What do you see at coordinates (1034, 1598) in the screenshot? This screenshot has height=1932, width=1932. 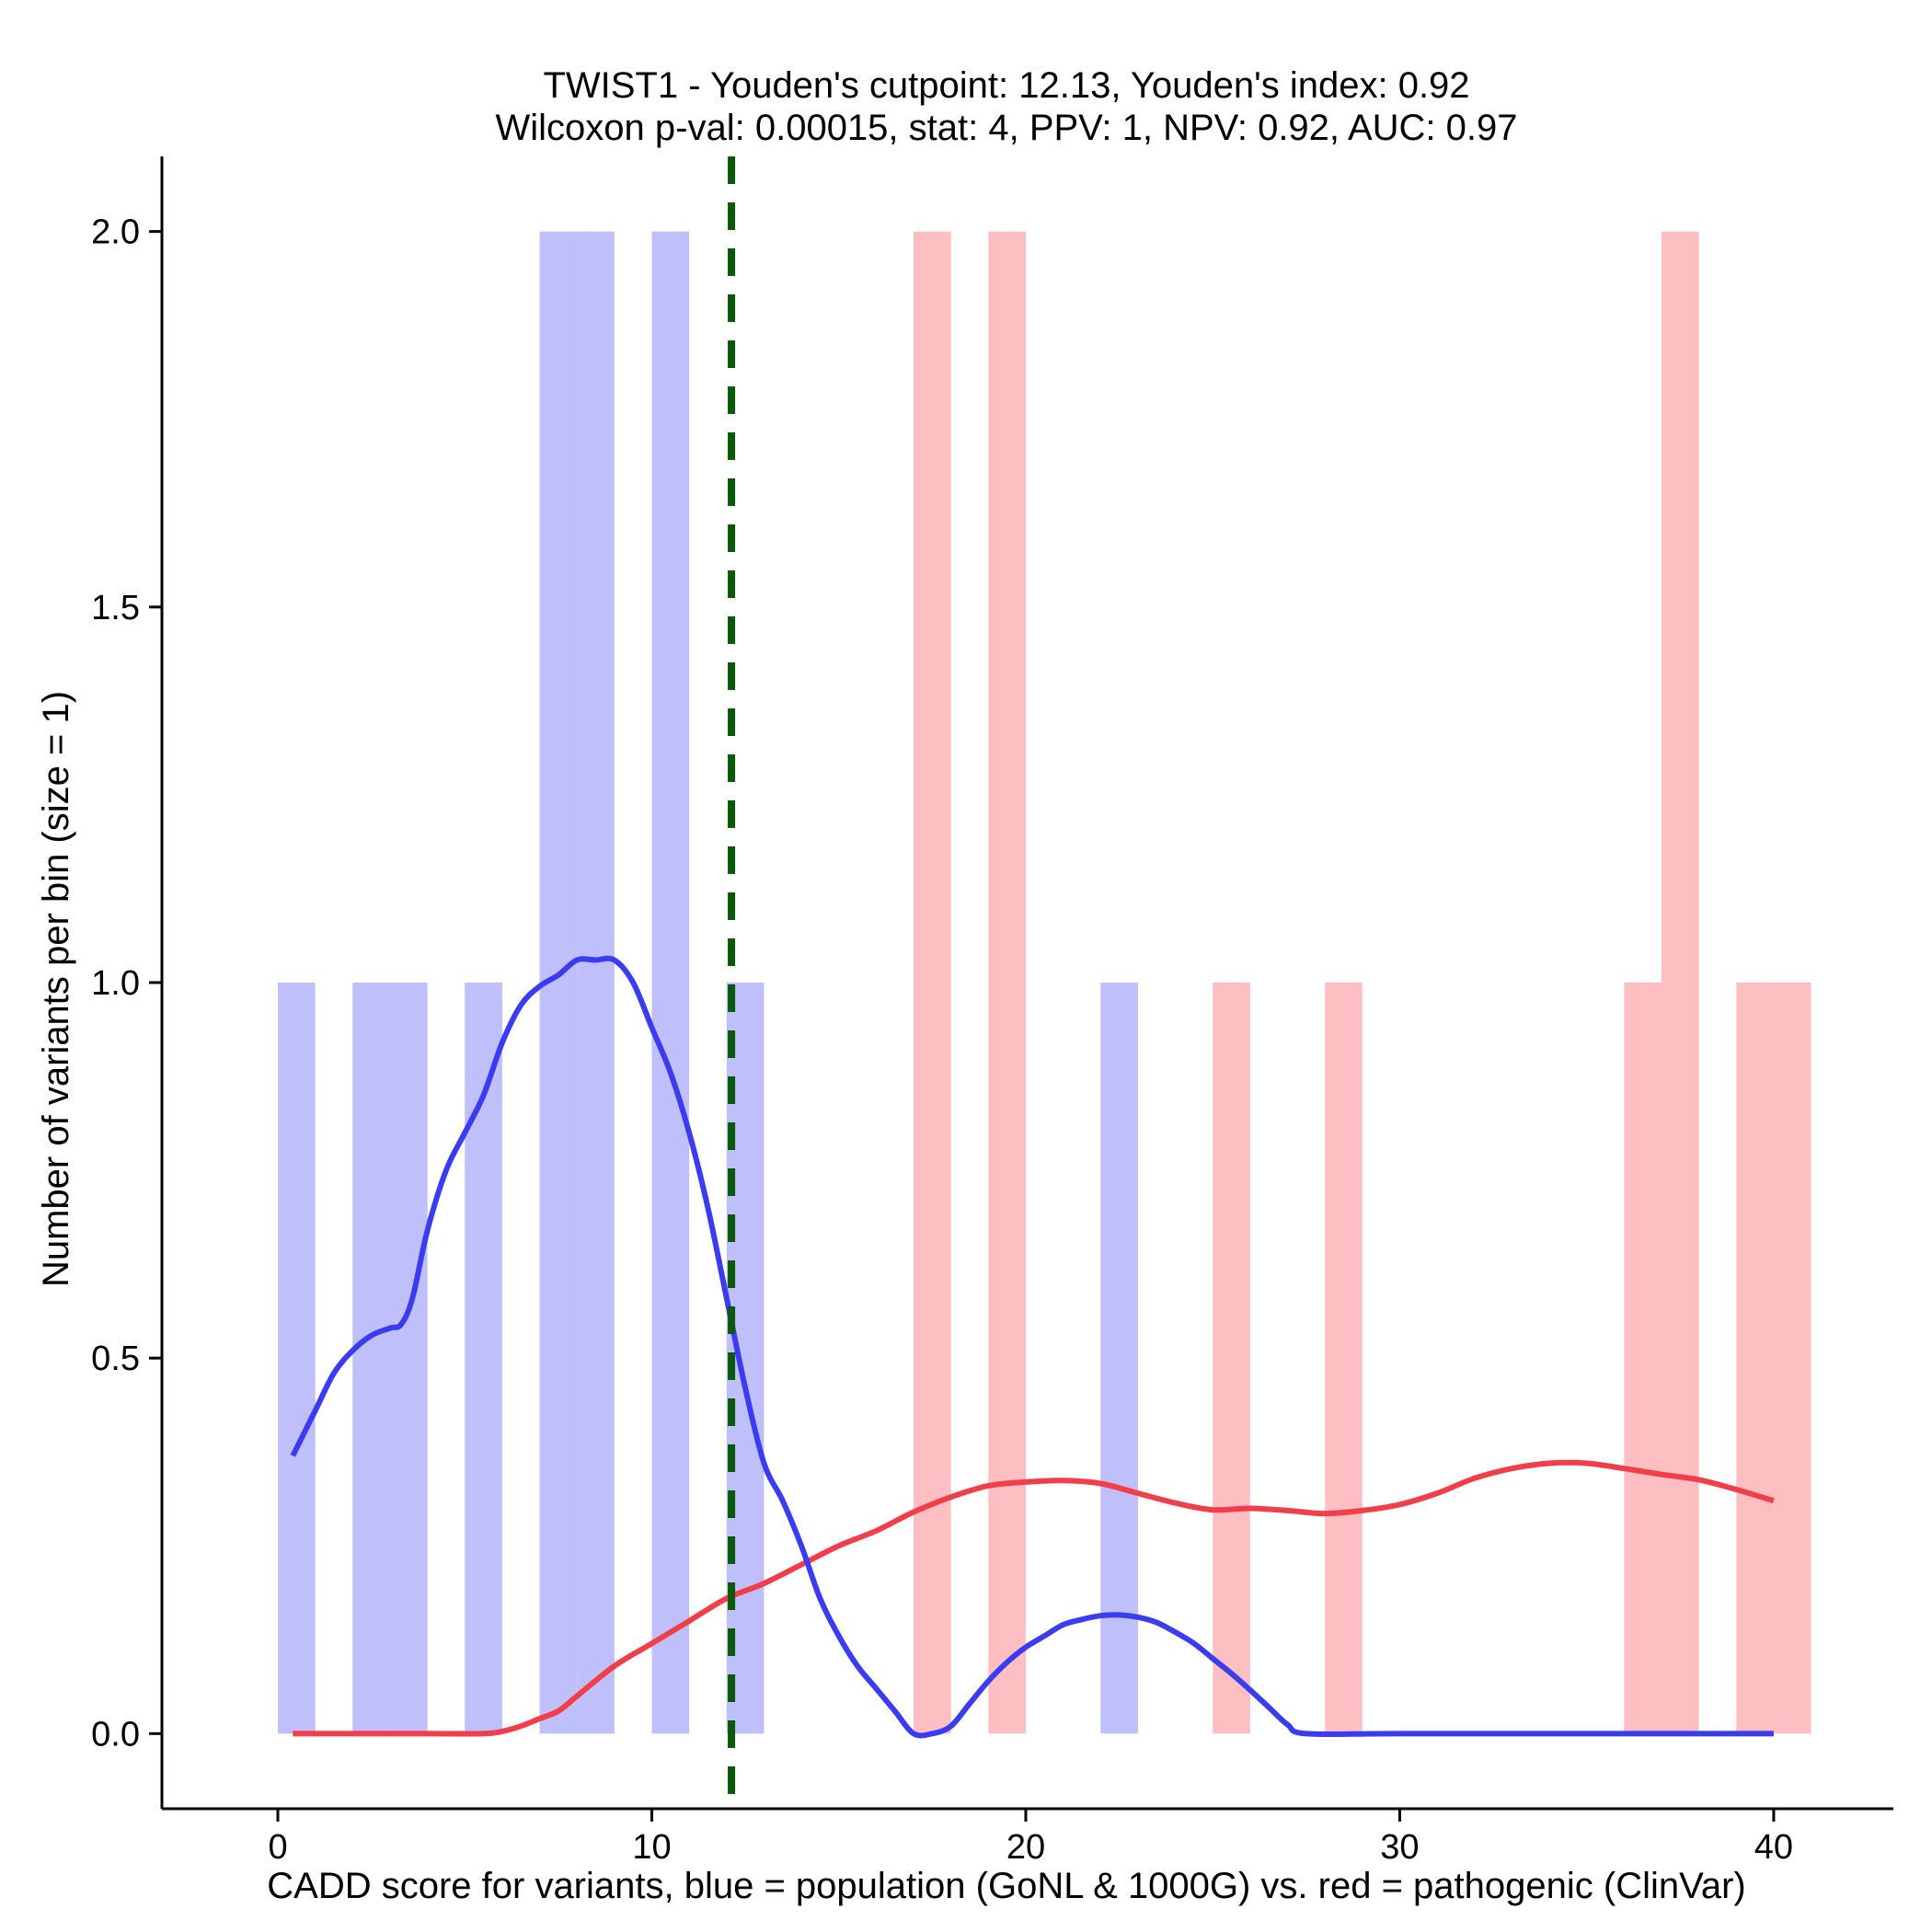 I see `pathogenic-density-line` at bounding box center [1034, 1598].